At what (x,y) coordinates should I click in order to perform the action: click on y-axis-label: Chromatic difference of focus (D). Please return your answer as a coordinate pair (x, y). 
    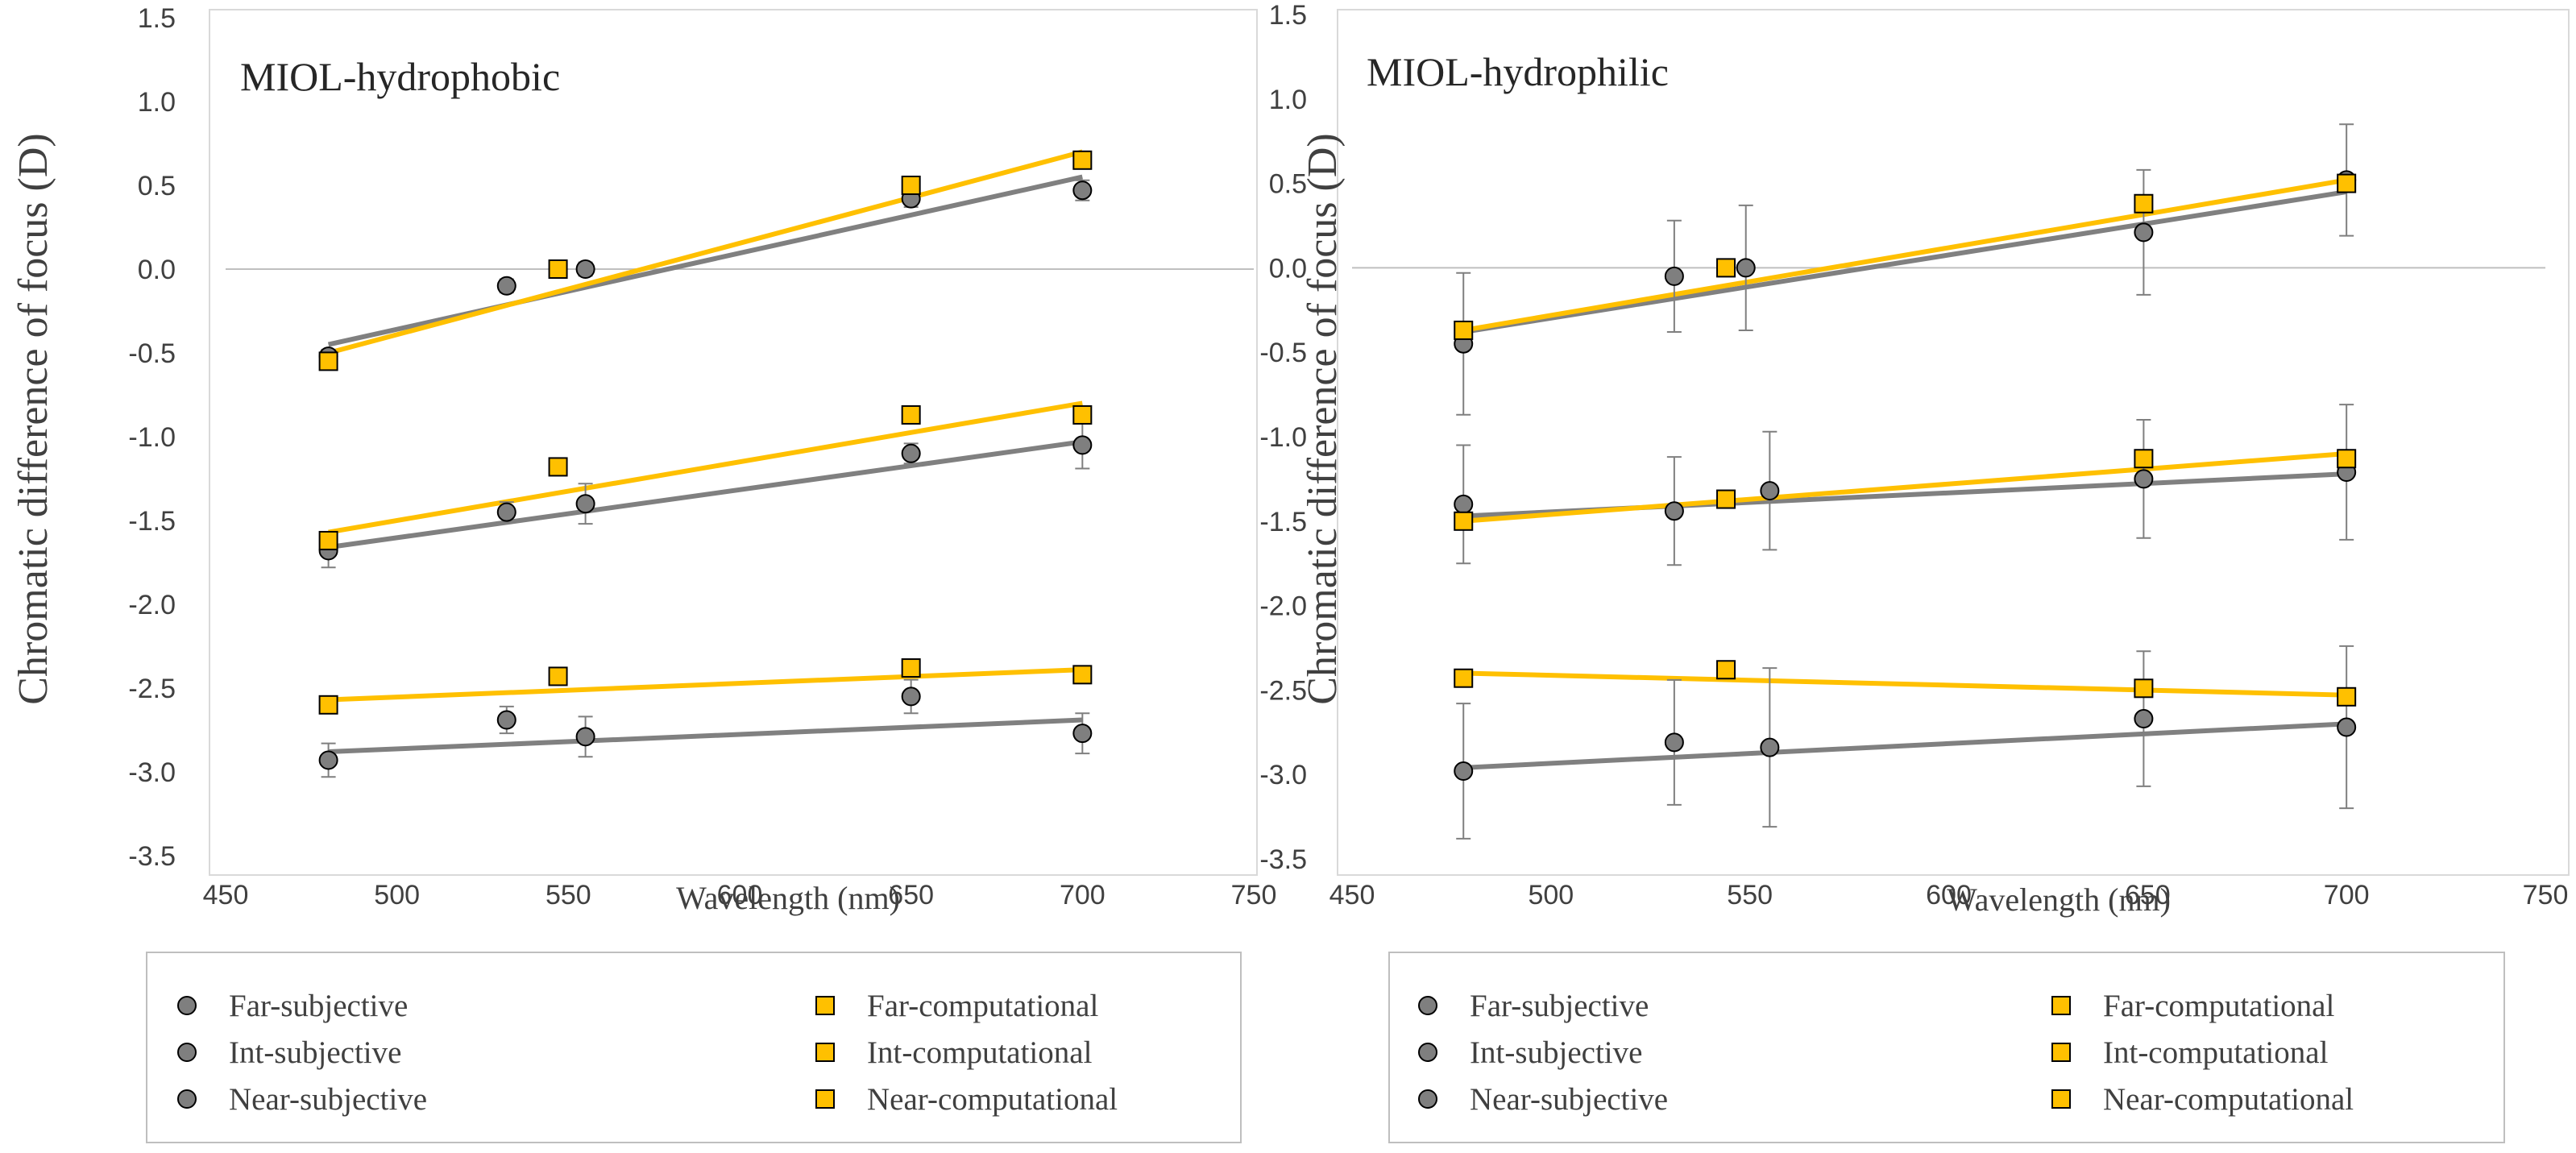
    Looking at the image, I should click on (1323, 418).